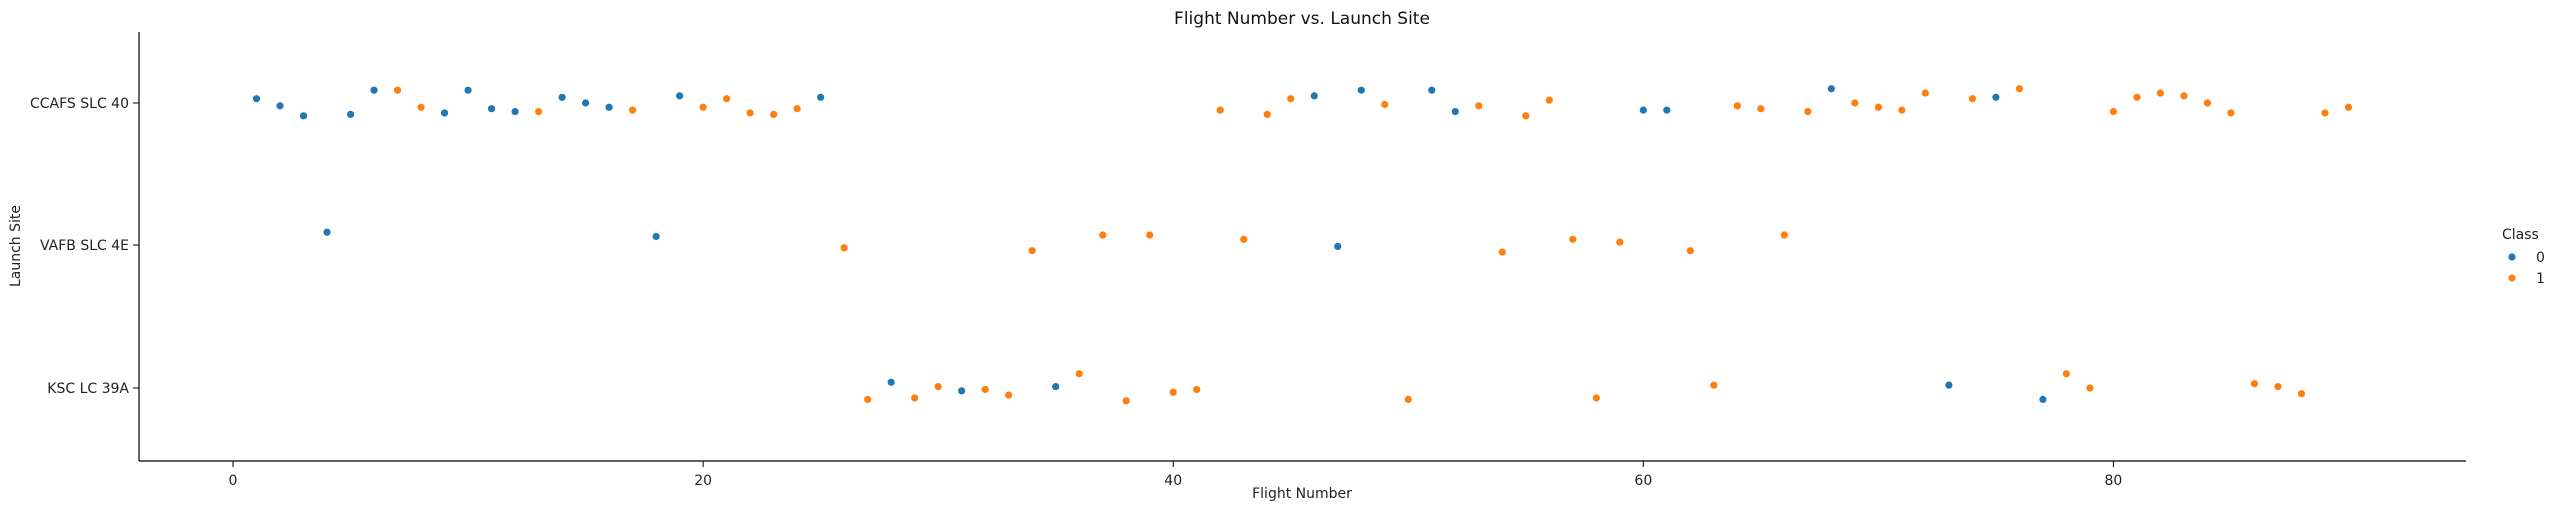 The width and height of the screenshot is (2553, 512). What do you see at coordinates (2540, 279) in the screenshot?
I see `legend-label: 1` at bounding box center [2540, 279].